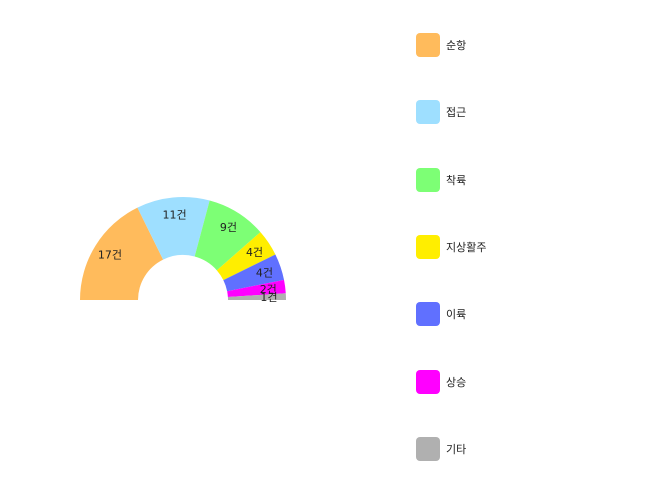  What do you see at coordinates (254, 252) in the screenshot?
I see `slice-label-지상활주: 4건` at bounding box center [254, 252].